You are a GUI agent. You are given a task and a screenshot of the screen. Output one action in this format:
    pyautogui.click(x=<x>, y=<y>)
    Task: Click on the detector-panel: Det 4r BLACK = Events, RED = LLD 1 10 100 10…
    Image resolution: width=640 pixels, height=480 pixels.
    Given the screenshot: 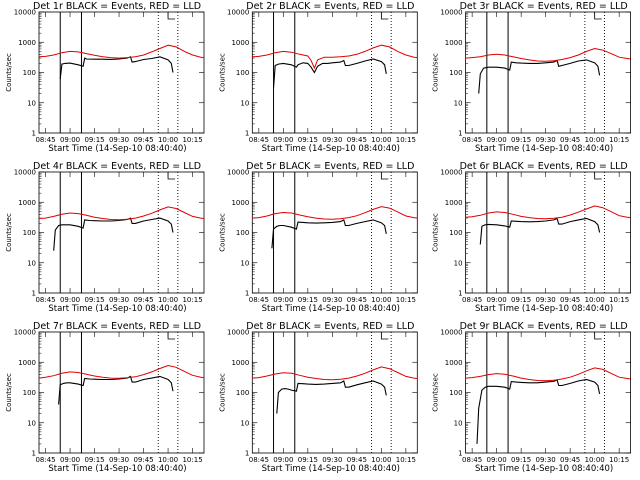 What is the action you would take?
    pyautogui.click(x=105, y=237)
    